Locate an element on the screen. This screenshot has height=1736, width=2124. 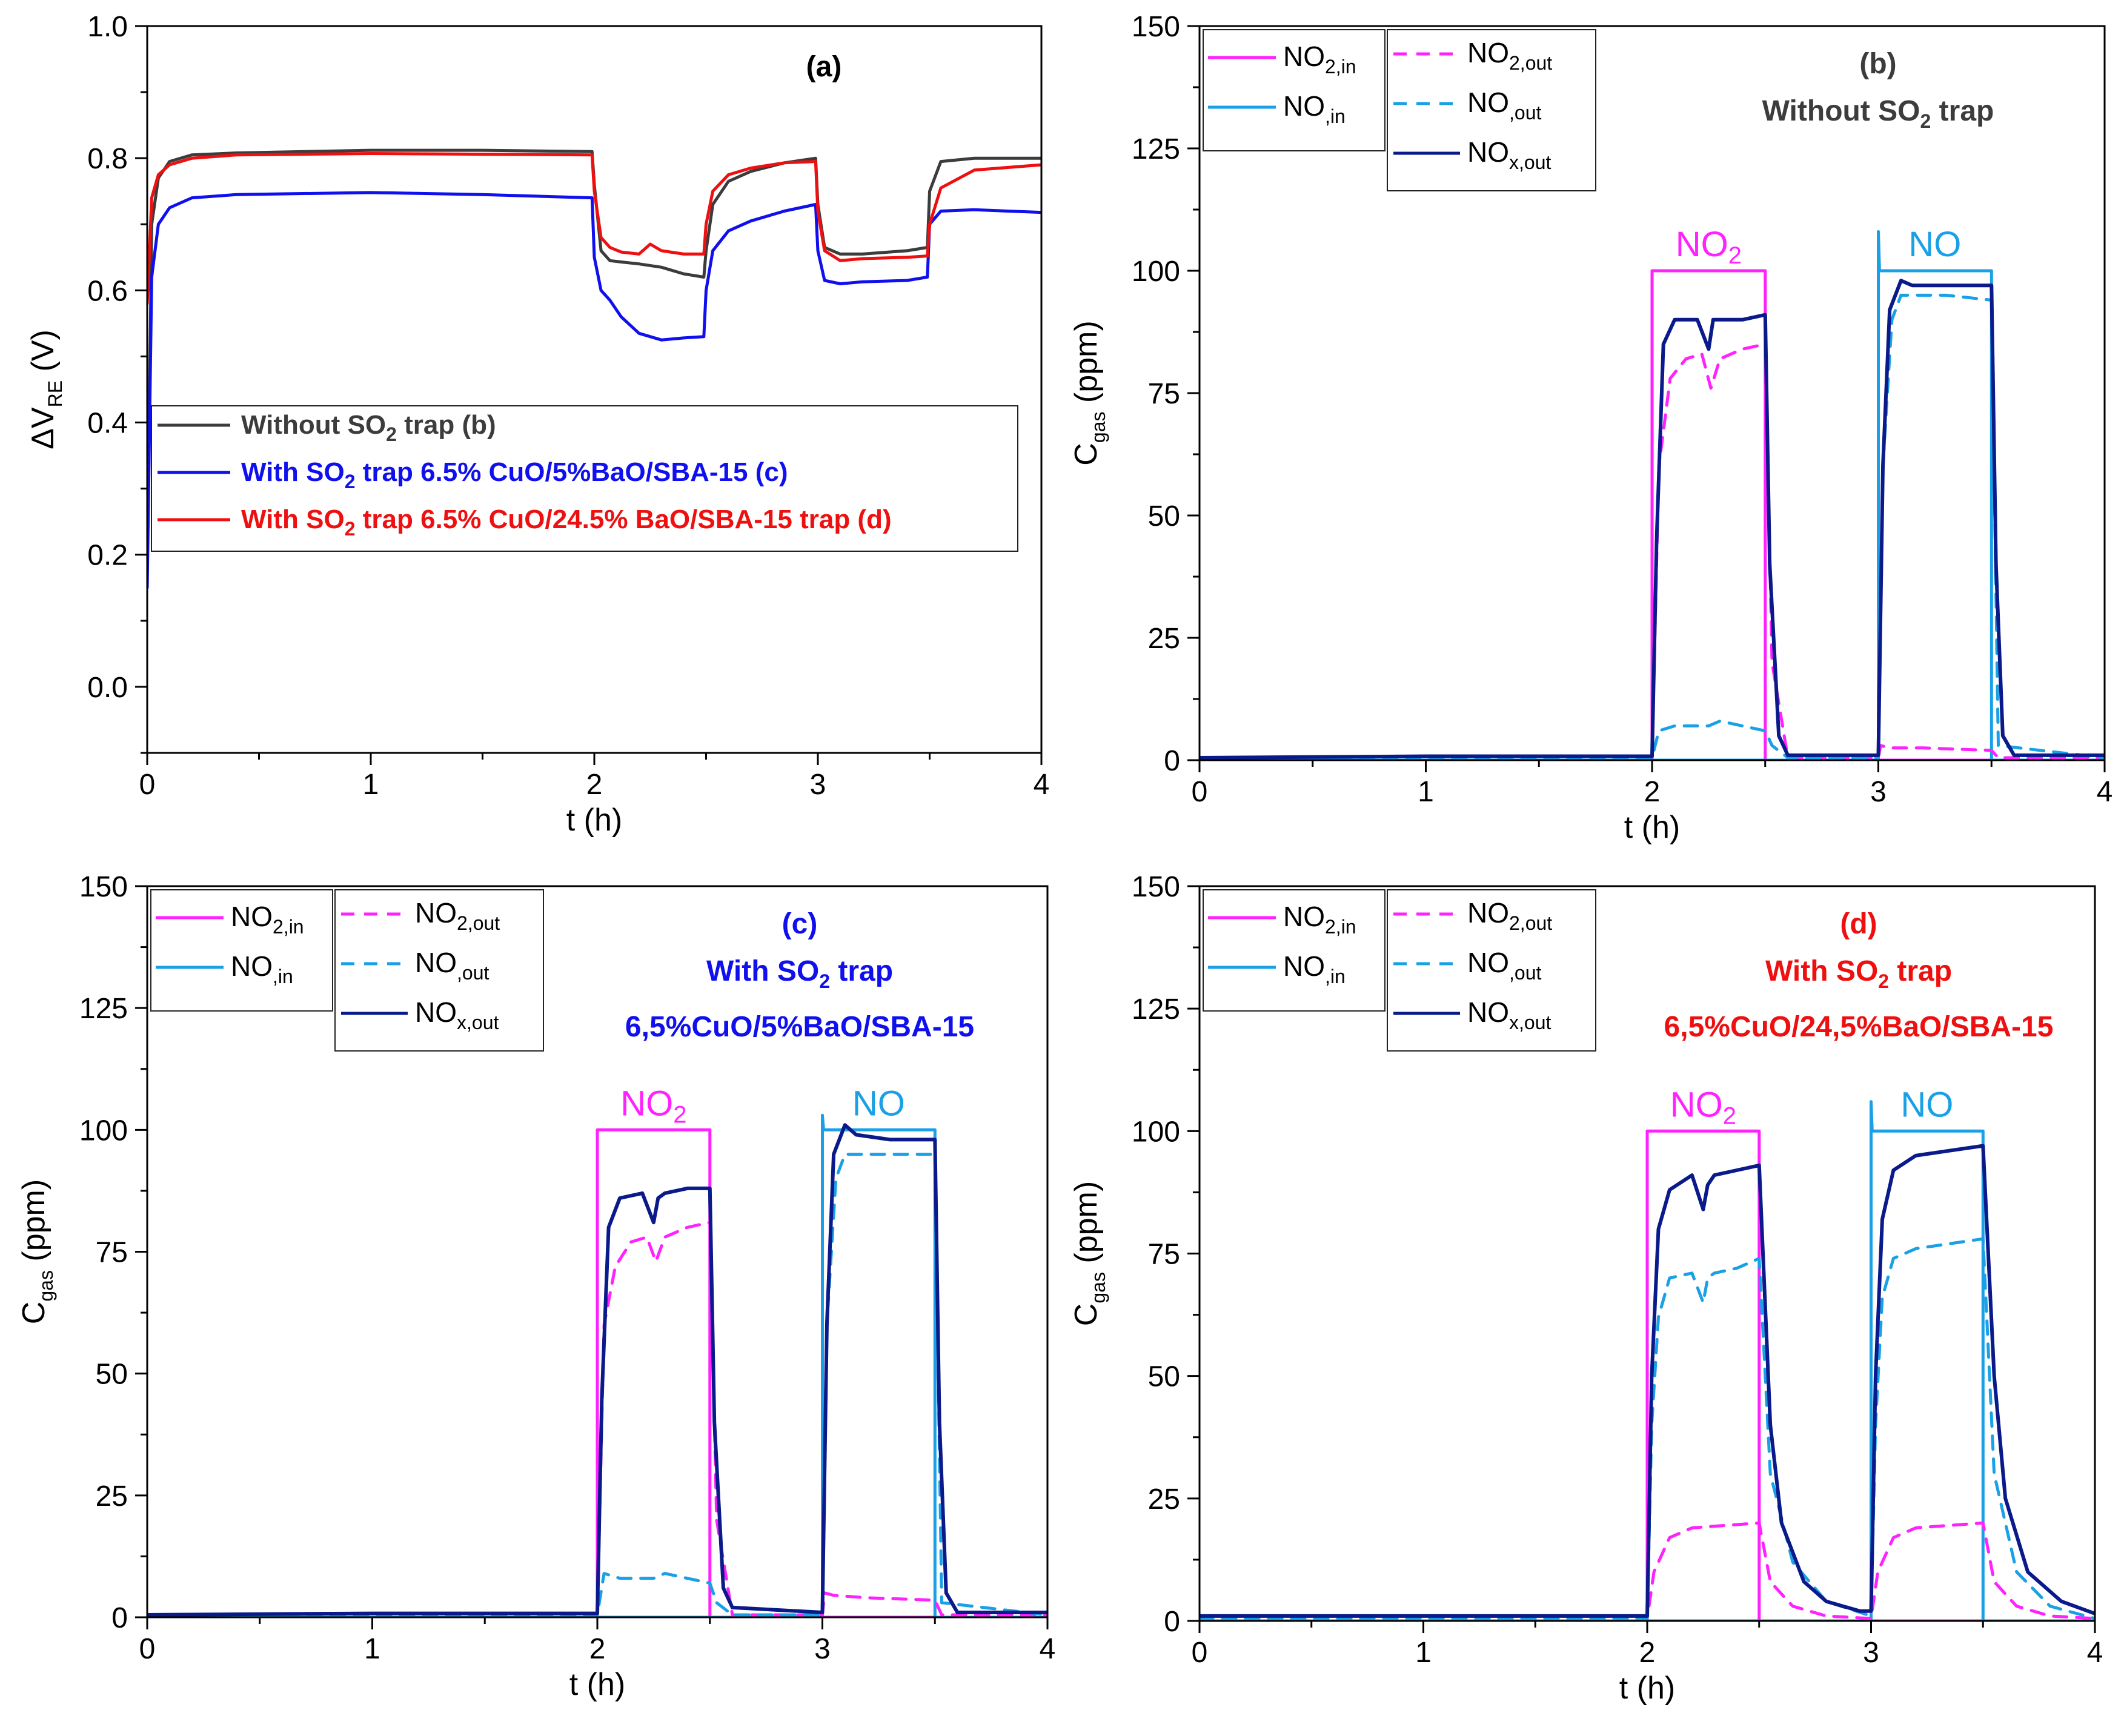
legend-label-sub: ,in is located at coordinates (1335, 116).